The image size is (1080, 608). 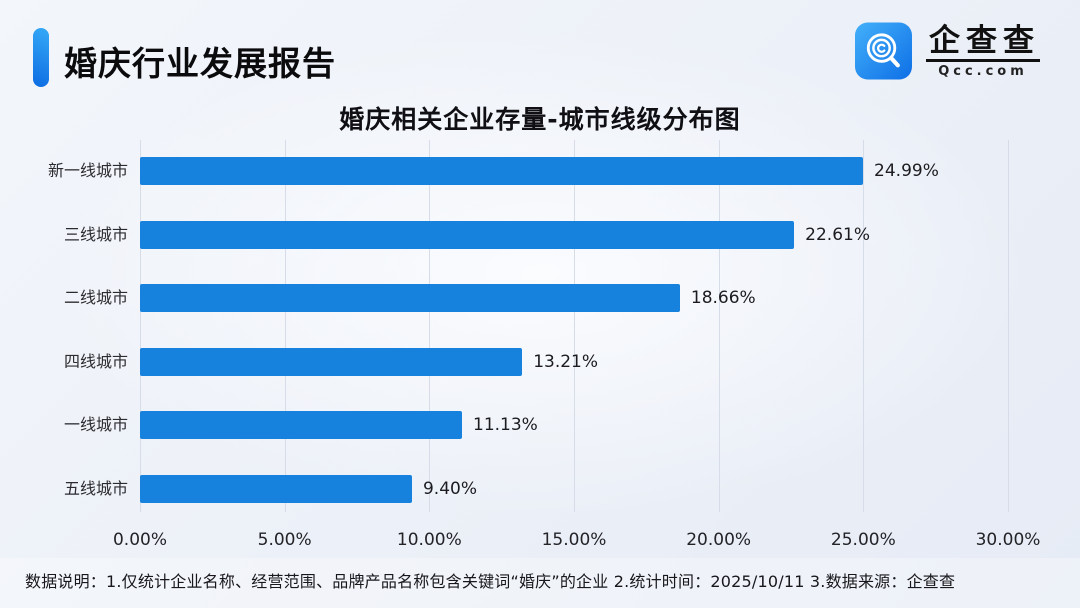 I want to click on x-axis: 0.00% 5.00% 10.00% 15.00% 20.00% 25.00% 30.00%, so click(x=576, y=541).